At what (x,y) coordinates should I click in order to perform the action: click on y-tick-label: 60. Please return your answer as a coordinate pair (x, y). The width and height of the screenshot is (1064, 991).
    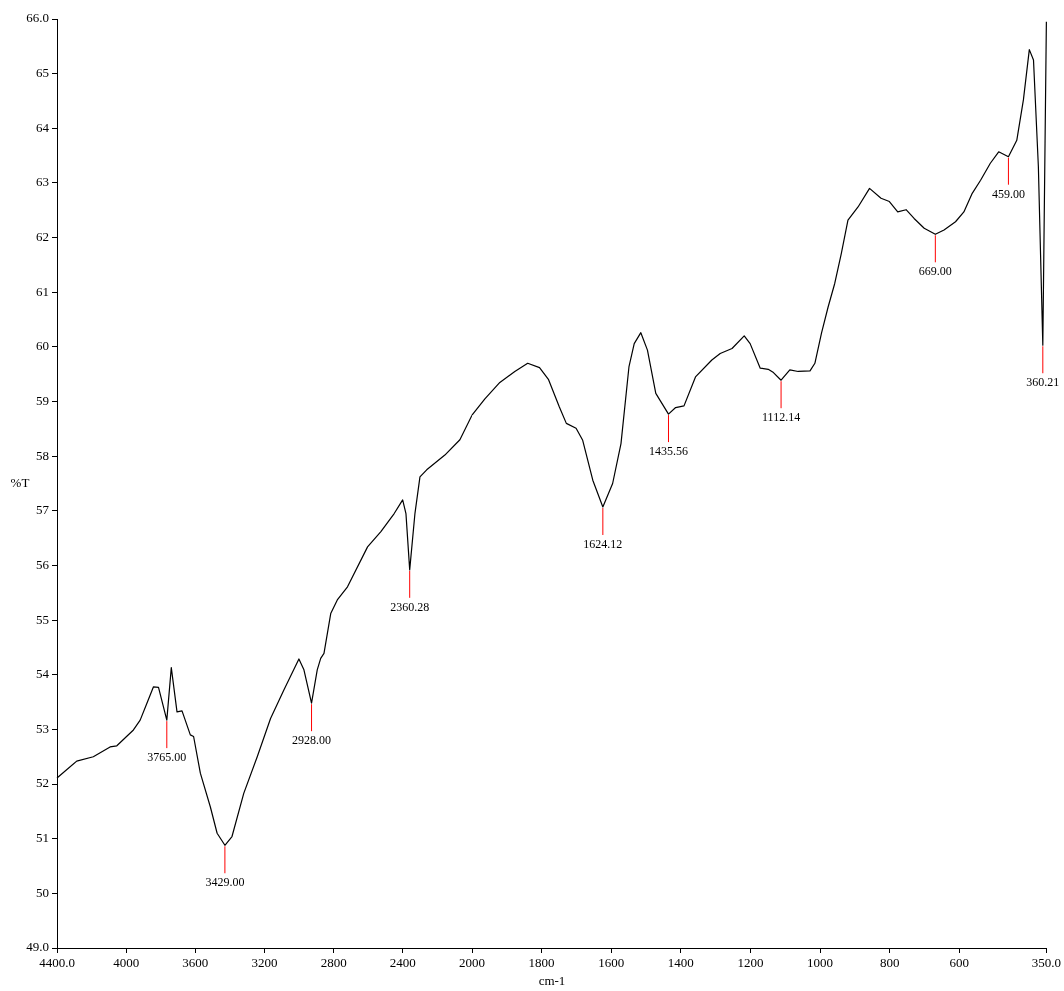
    Looking at the image, I should click on (42, 346).